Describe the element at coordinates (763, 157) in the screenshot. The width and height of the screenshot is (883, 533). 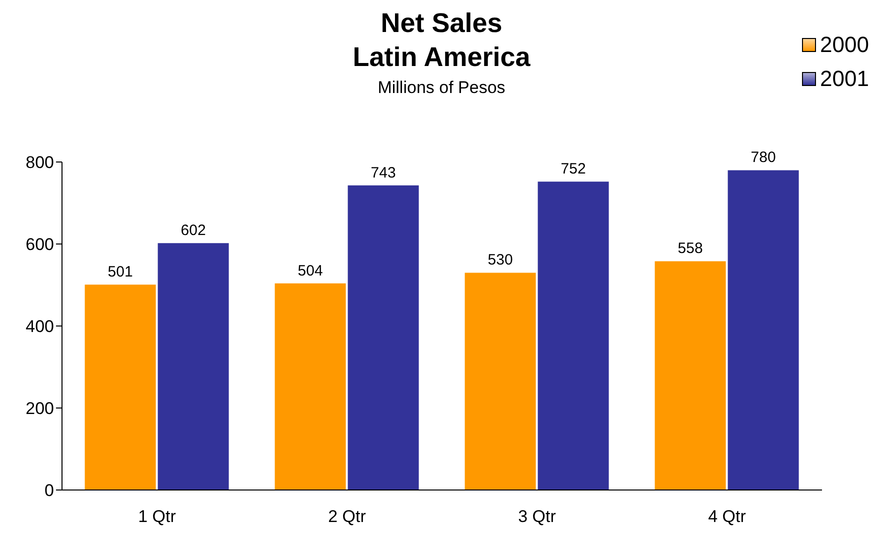
I see `data-label: 780` at that location.